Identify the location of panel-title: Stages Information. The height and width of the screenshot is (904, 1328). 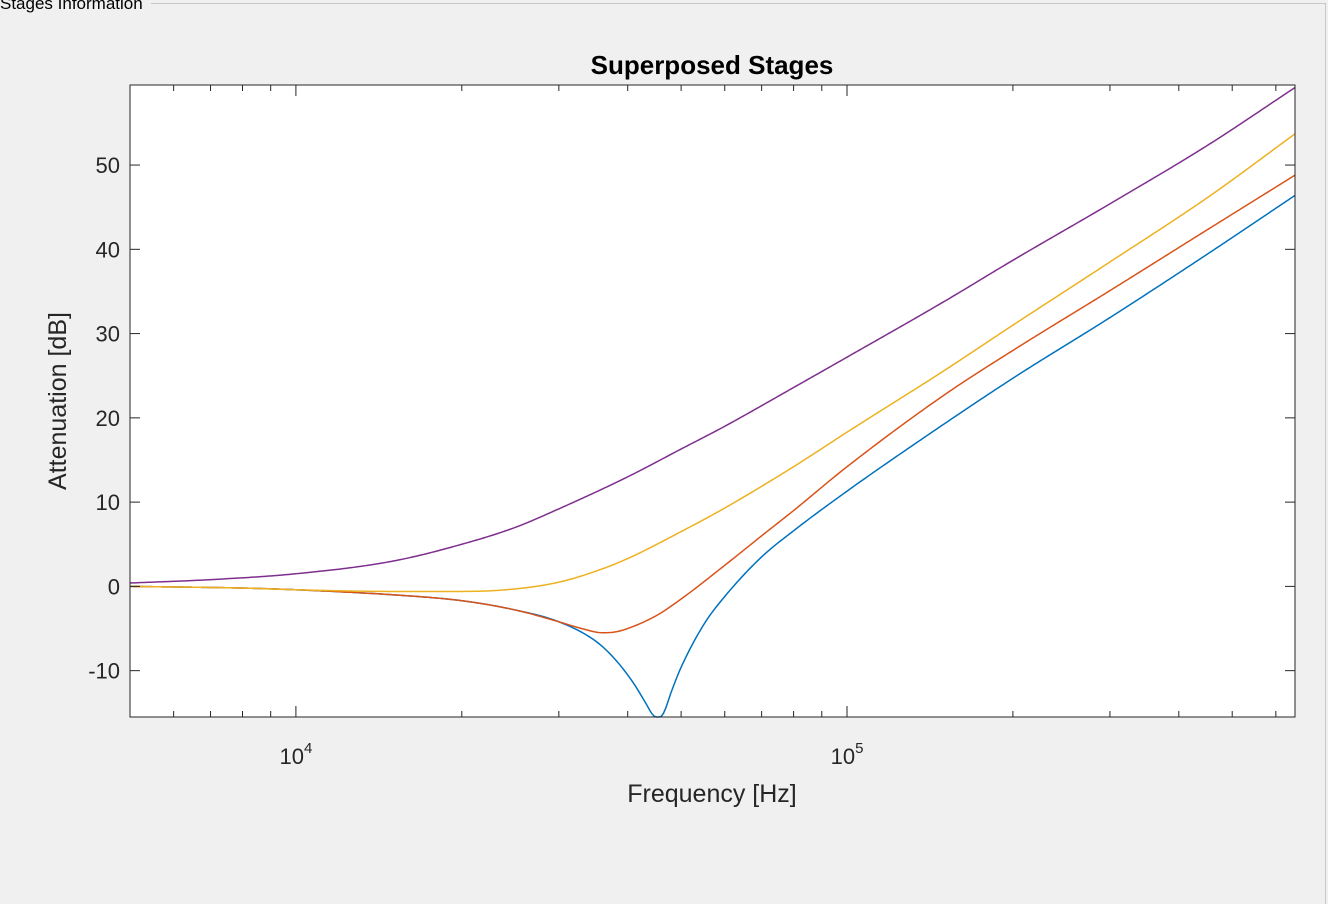
(75, 7).